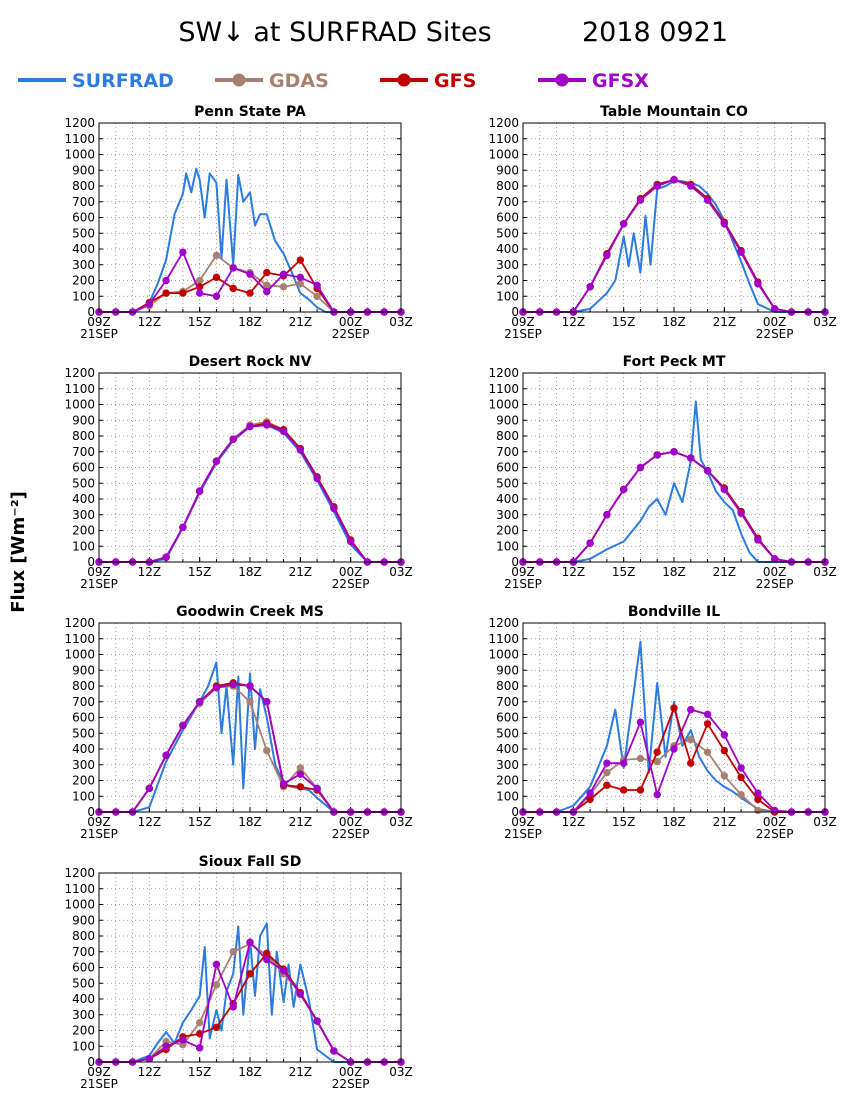  I want to click on legend-item-gdas: GDAS, so click(272, 81).